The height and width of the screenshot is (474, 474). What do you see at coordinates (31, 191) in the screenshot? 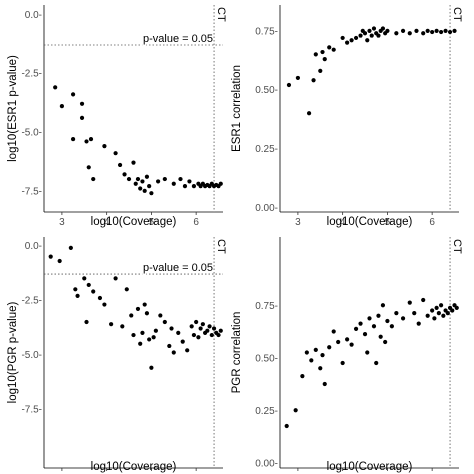
I see `y-tick-label: -7.5-` at bounding box center [31, 191].